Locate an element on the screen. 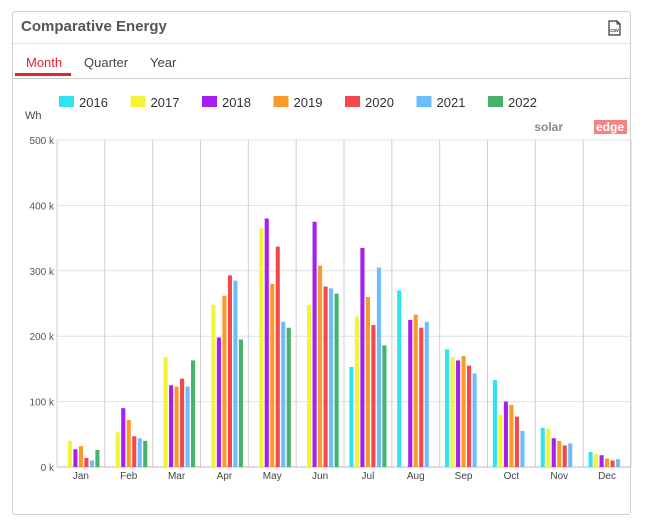  period-tabs: Month Quarter Year is located at coordinates (321, 61).